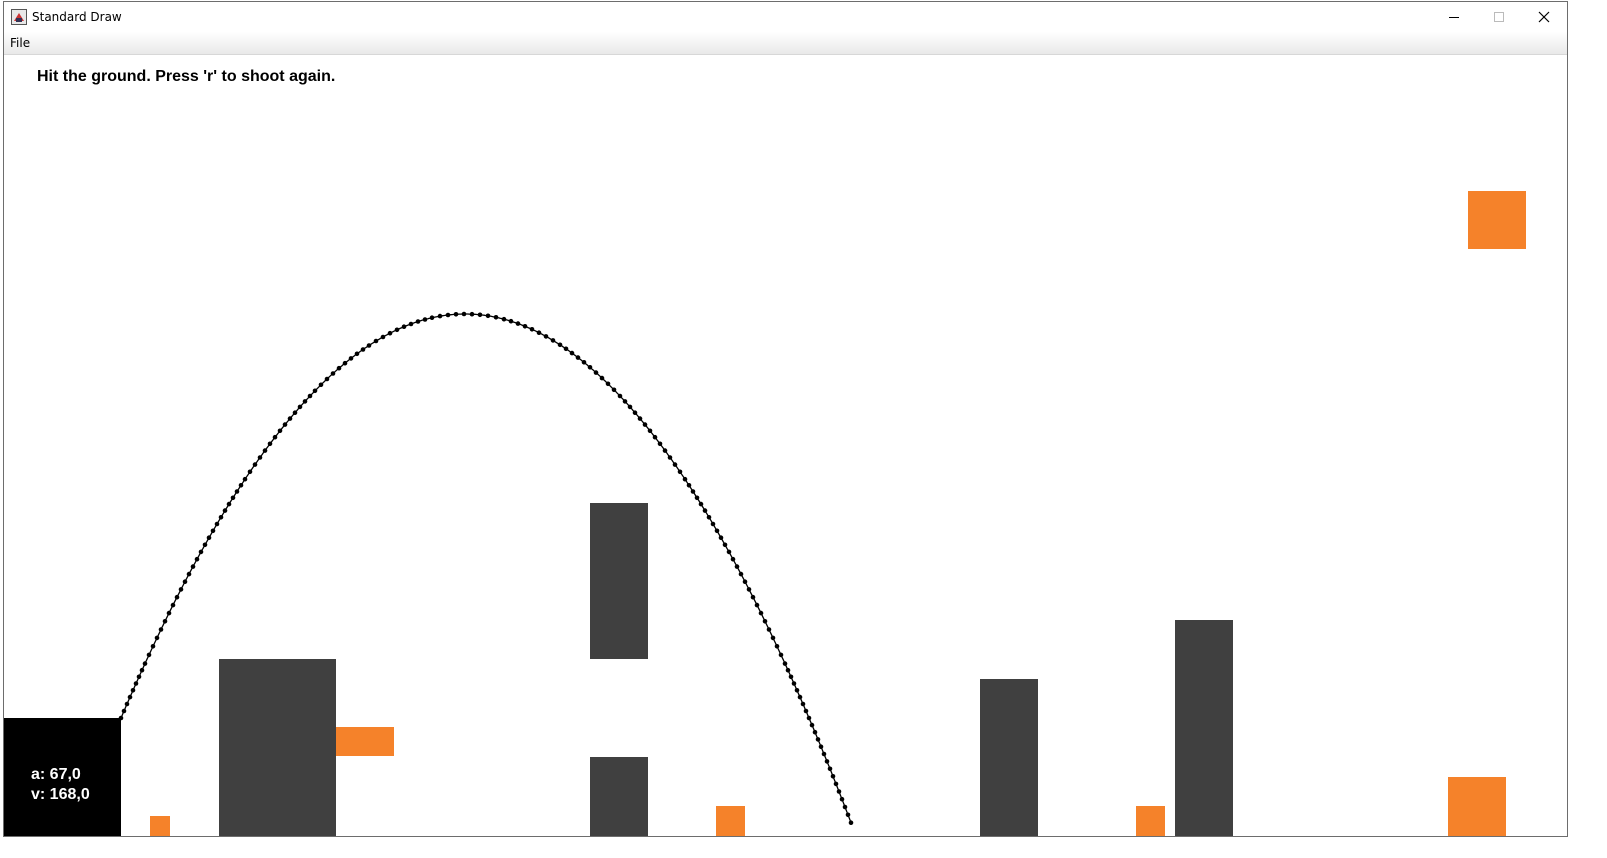 Image resolution: width=1607 pixels, height=858 pixels. Describe the element at coordinates (60, 794) in the screenshot. I see `velocity-label: v: 168,0` at that location.